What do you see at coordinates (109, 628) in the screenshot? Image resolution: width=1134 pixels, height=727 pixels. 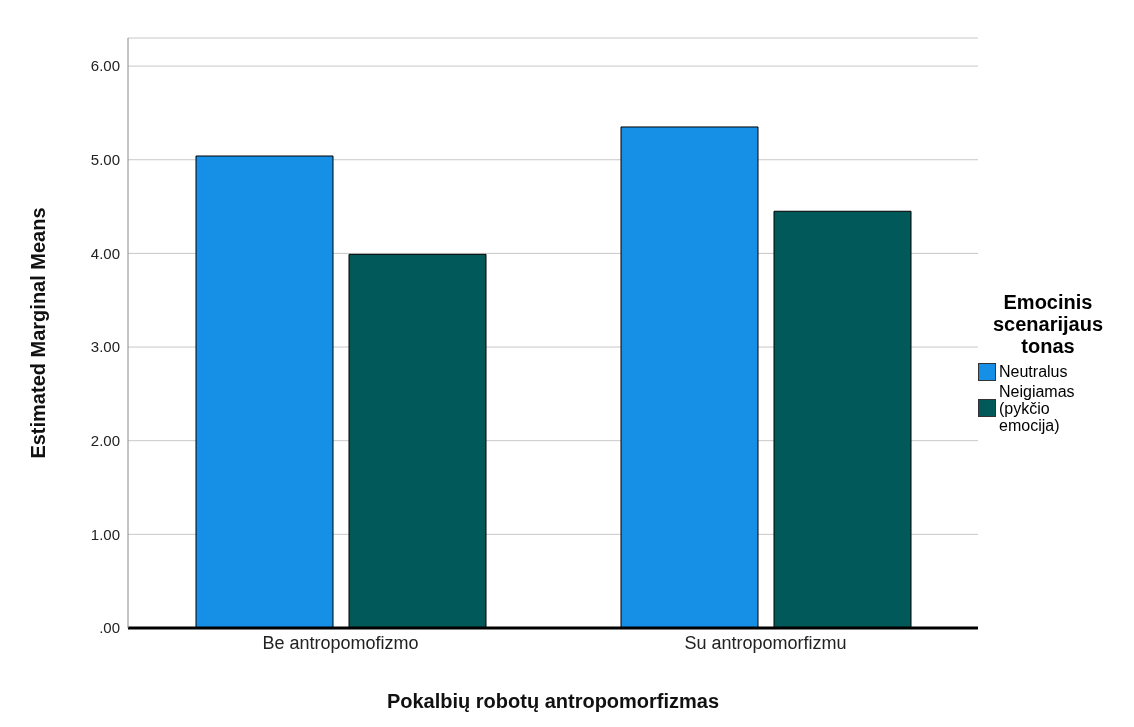 I see `y-tick-label: .00` at bounding box center [109, 628].